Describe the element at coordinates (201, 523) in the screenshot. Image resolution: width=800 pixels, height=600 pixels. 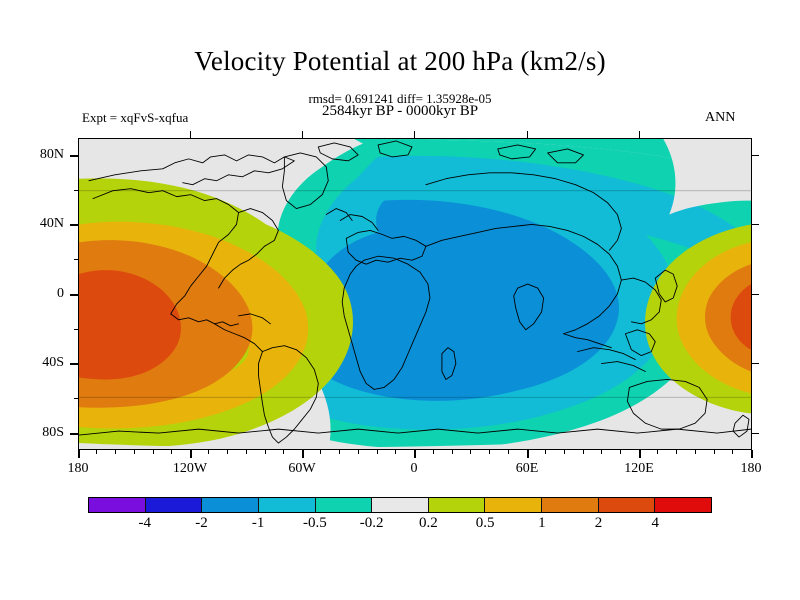
I see `colorbar-tick-label: -2` at that location.